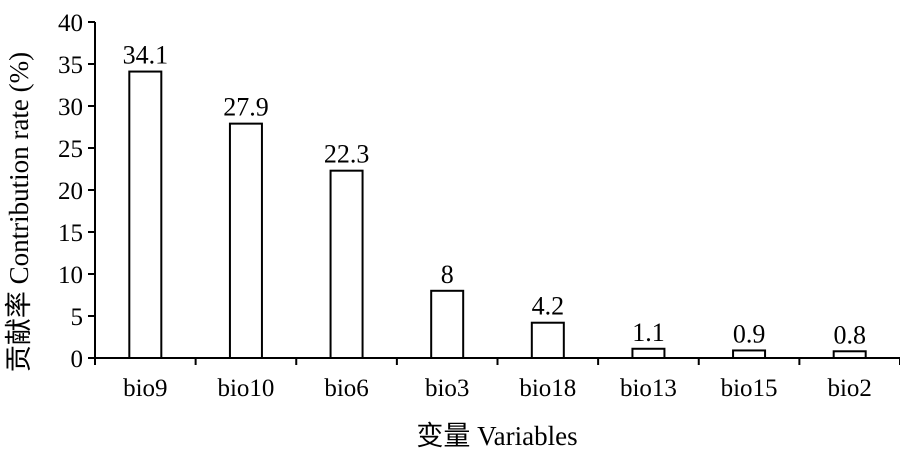 The image size is (900, 451). I want to click on data-label: 1.1, so click(648, 332).